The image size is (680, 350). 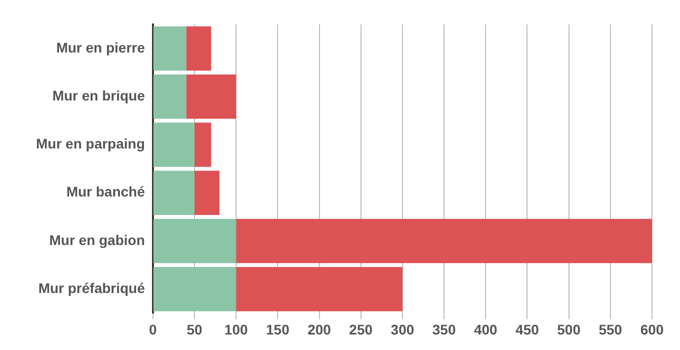 What do you see at coordinates (106, 192) in the screenshot?
I see `y-tick-label: Mur banché` at bounding box center [106, 192].